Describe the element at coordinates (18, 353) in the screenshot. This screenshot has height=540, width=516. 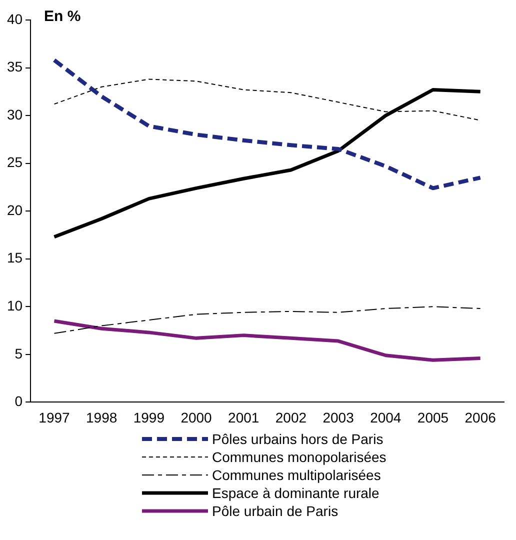
I see `y-tick-label: 5` at that location.